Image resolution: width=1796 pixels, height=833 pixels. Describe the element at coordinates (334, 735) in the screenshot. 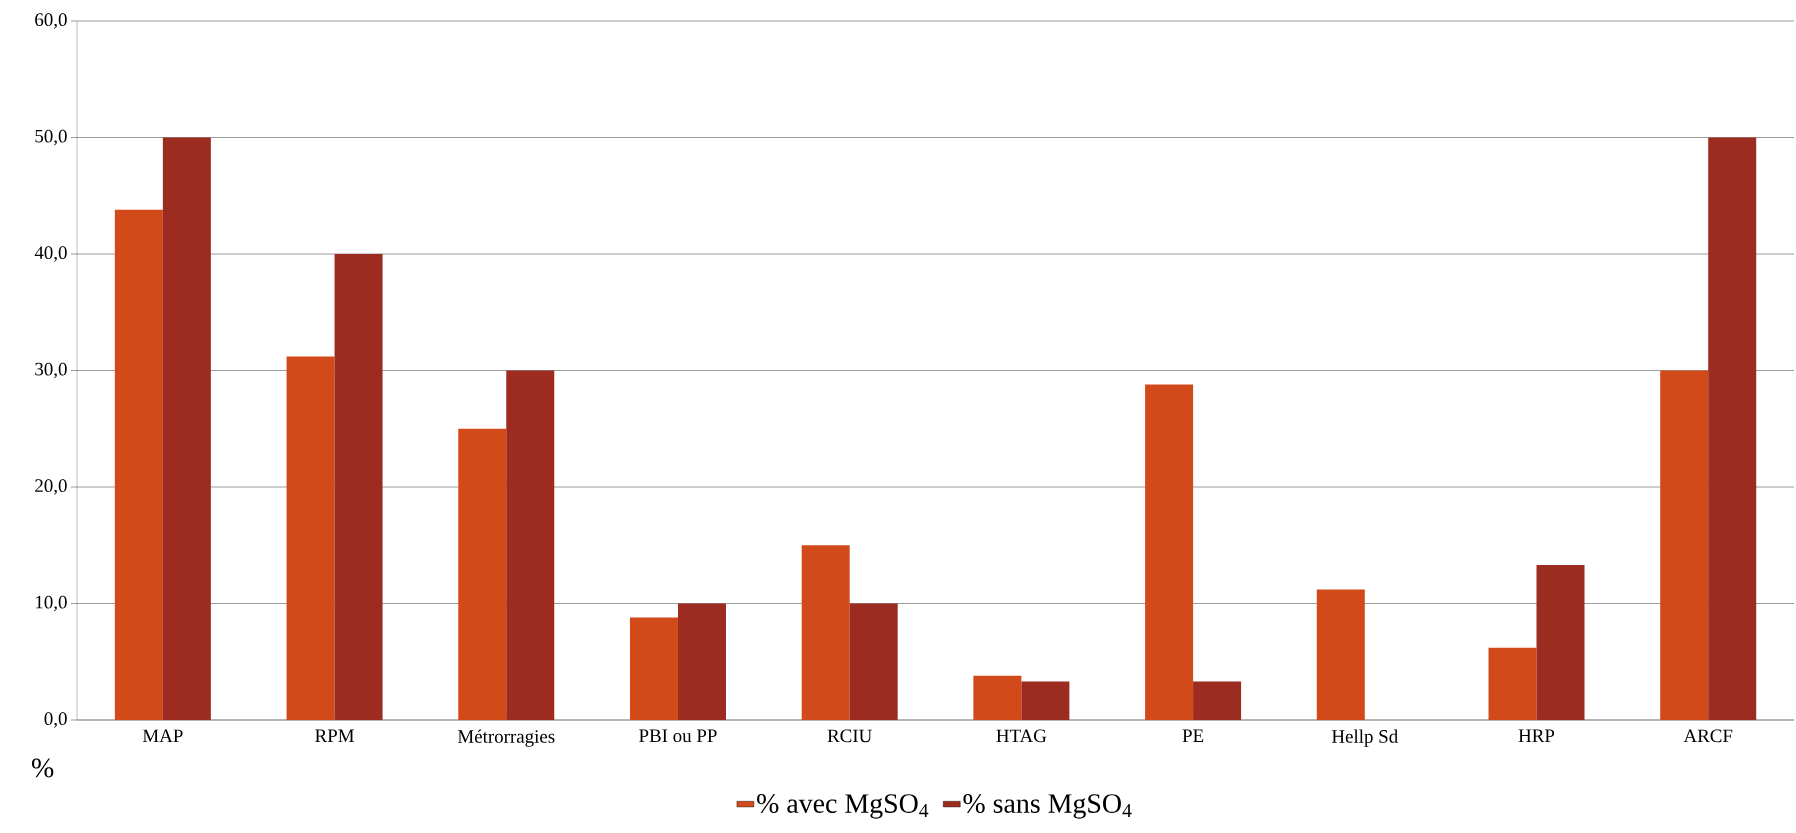

I see `x-tick-label: RPM` at that location.